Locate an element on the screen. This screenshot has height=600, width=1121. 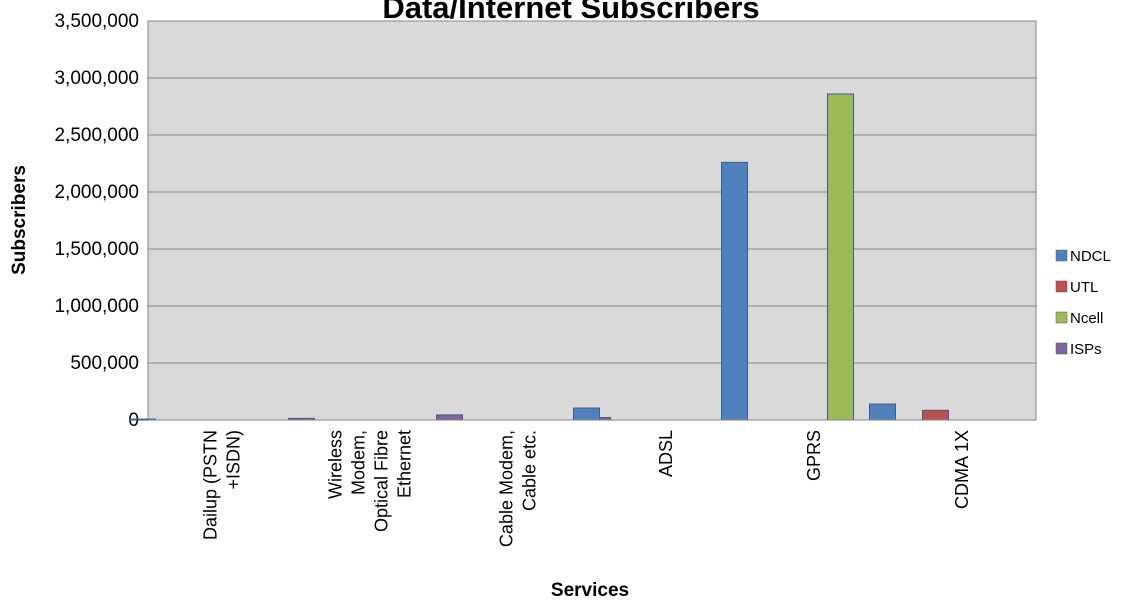
x-category-line: CDMA 1X is located at coordinates (962, 469).